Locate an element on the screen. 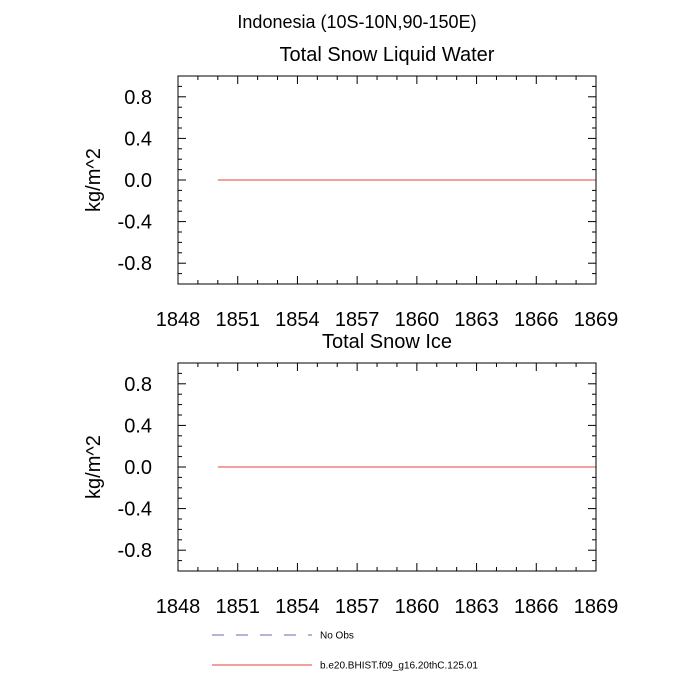 Image resolution: width=700 pixels, height=700 pixels. legend-label: No Obs is located at coordinates (337, 636).